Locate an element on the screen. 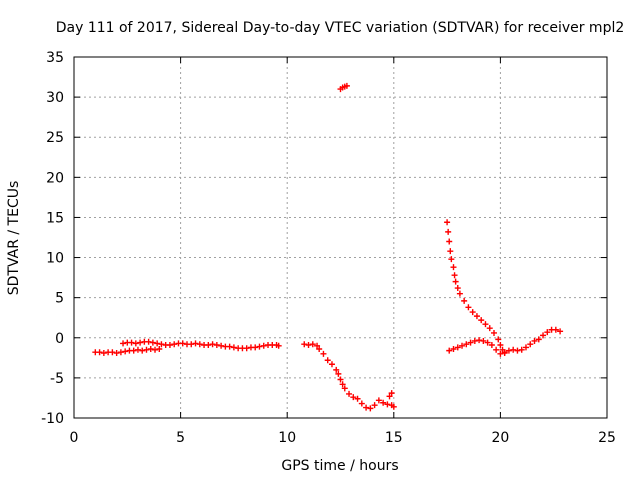  y-tick-label: 20 is located at coordinates (55, 178).